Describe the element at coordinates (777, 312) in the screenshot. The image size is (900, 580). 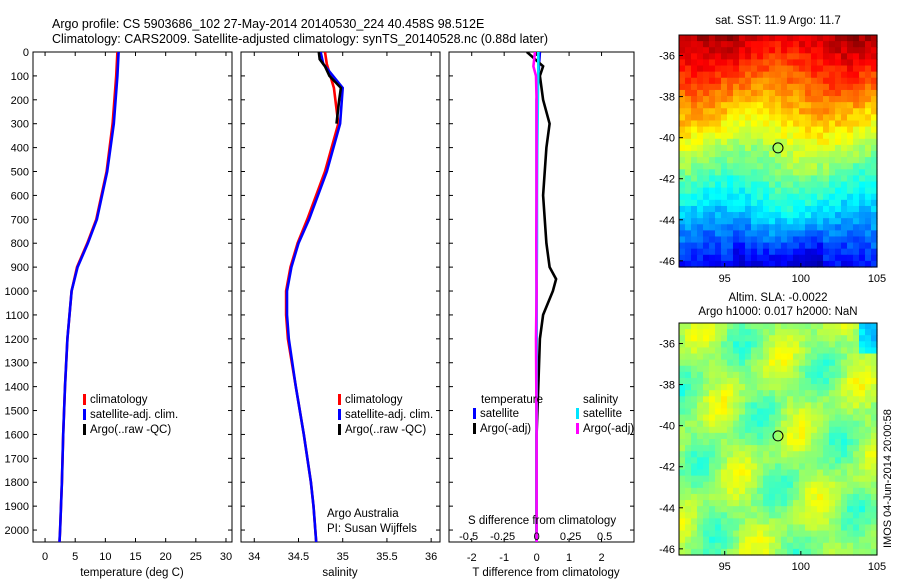
I see `sla-map-title-2: Argo h1000: 0.017 h2000: NaN` at that location.